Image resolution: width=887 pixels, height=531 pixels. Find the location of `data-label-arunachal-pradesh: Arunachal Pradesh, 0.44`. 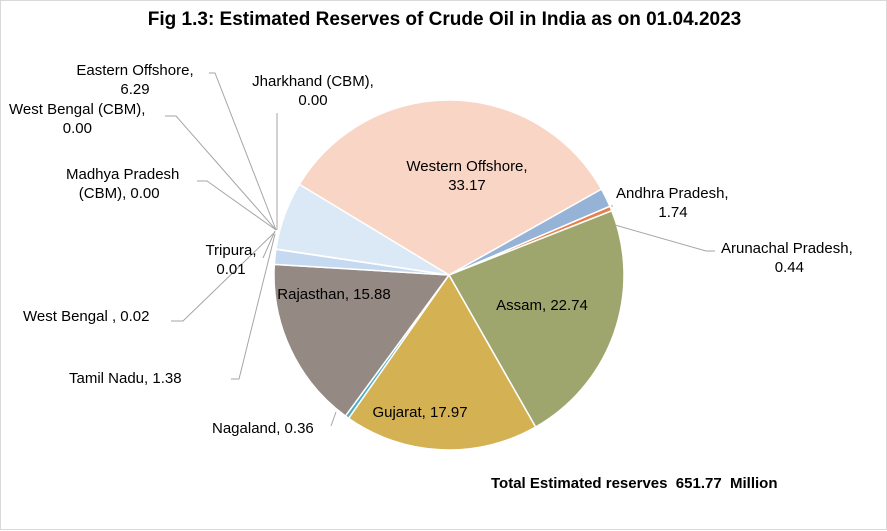

data-label-arunachal-pradesh: Arunachal Pradesh, 0.44 is located at coordinates (787, 258).